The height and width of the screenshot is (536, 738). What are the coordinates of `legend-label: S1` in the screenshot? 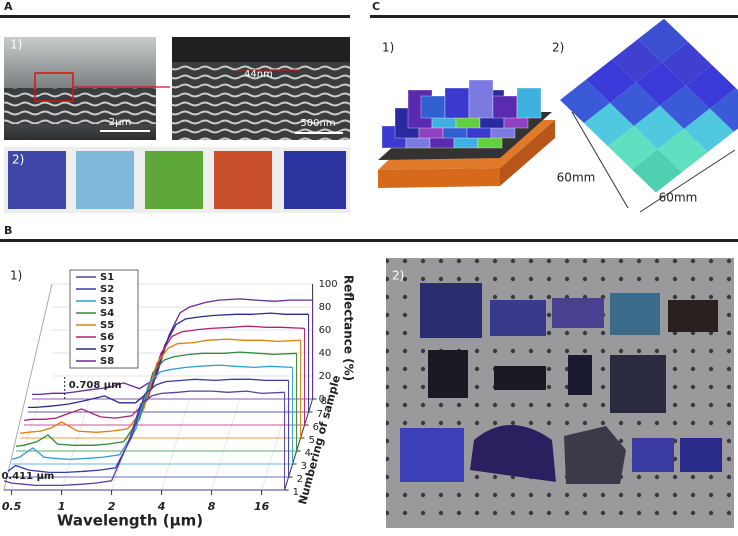 It's located at (107, 277).